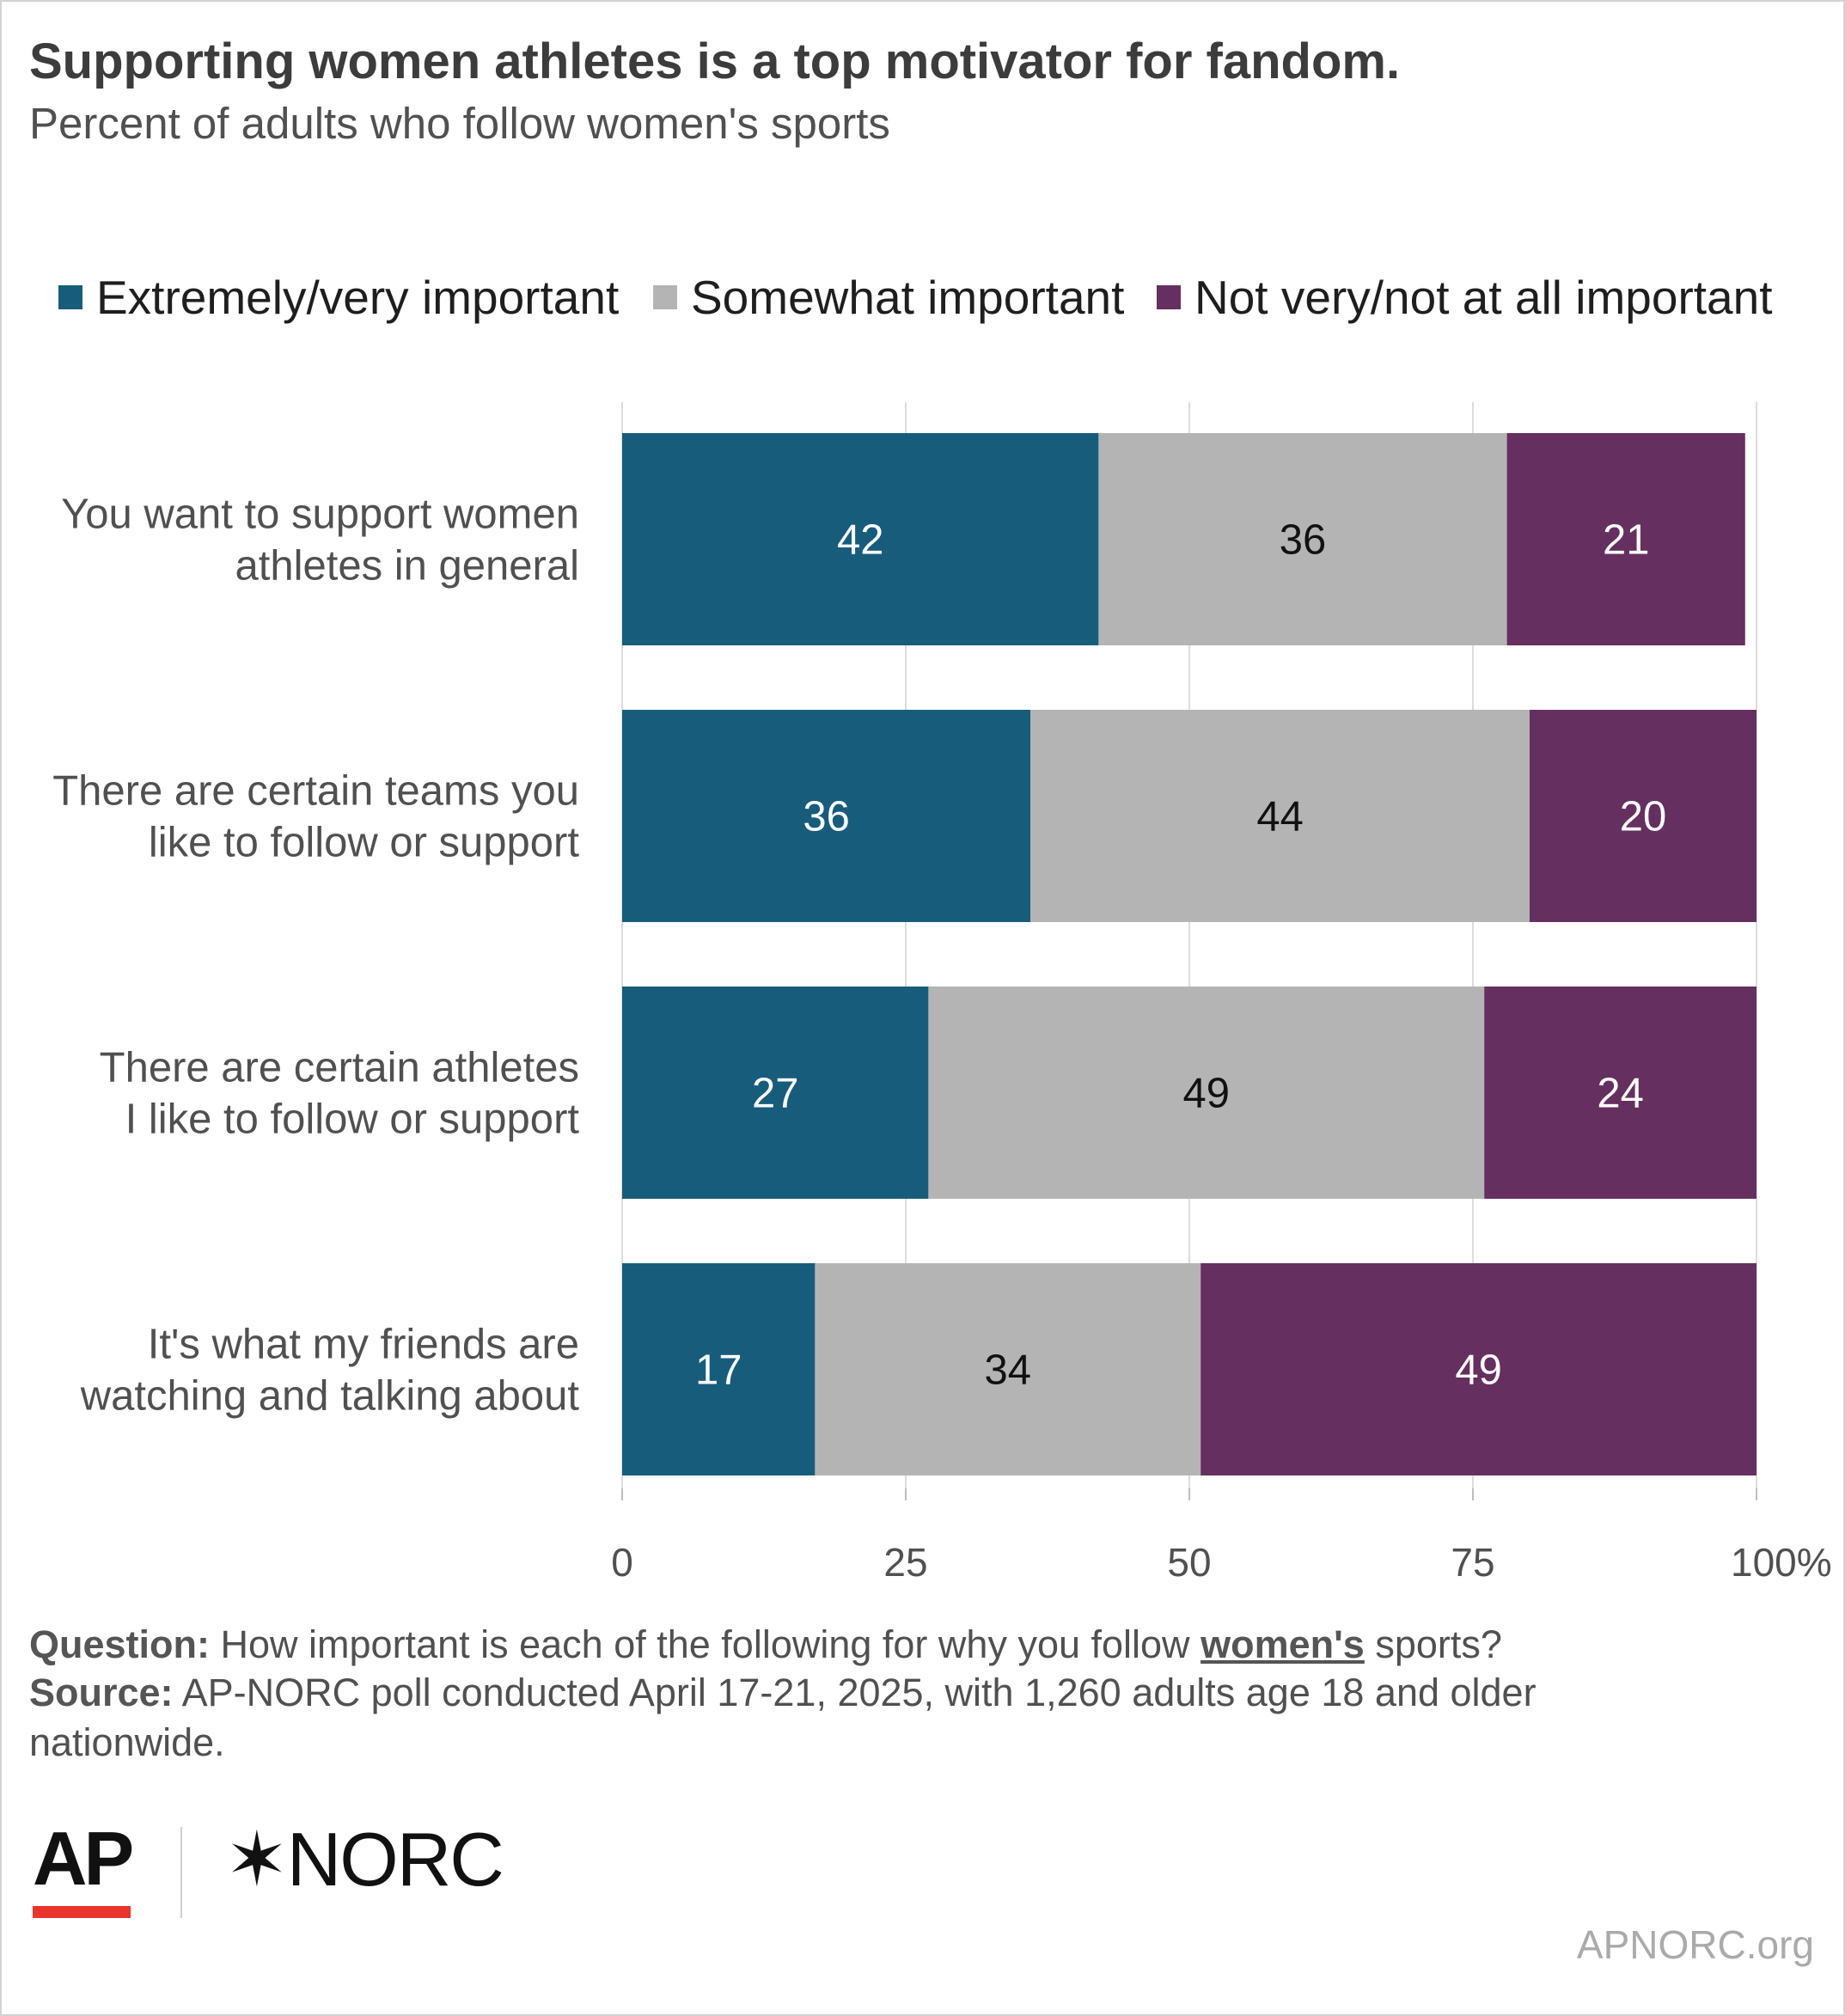  I want to click on legend-label: Somewhat important, so click(908, 297).